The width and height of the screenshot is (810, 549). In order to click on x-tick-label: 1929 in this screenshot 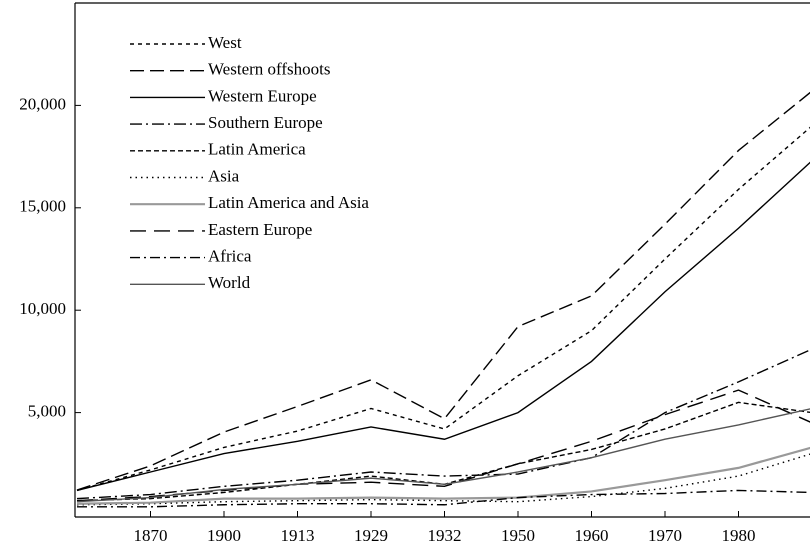, I will do `click(371, 535)`.